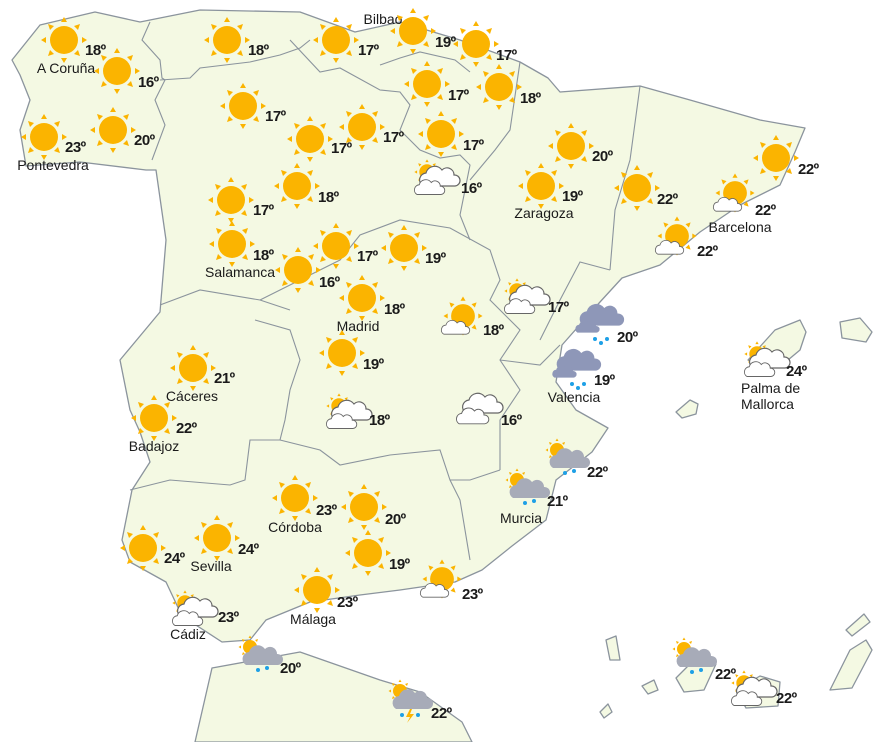 Image resolution: width=876 pixels, height=742 pixels. I want to click on thunderstorm-icon, so click(410, 701).